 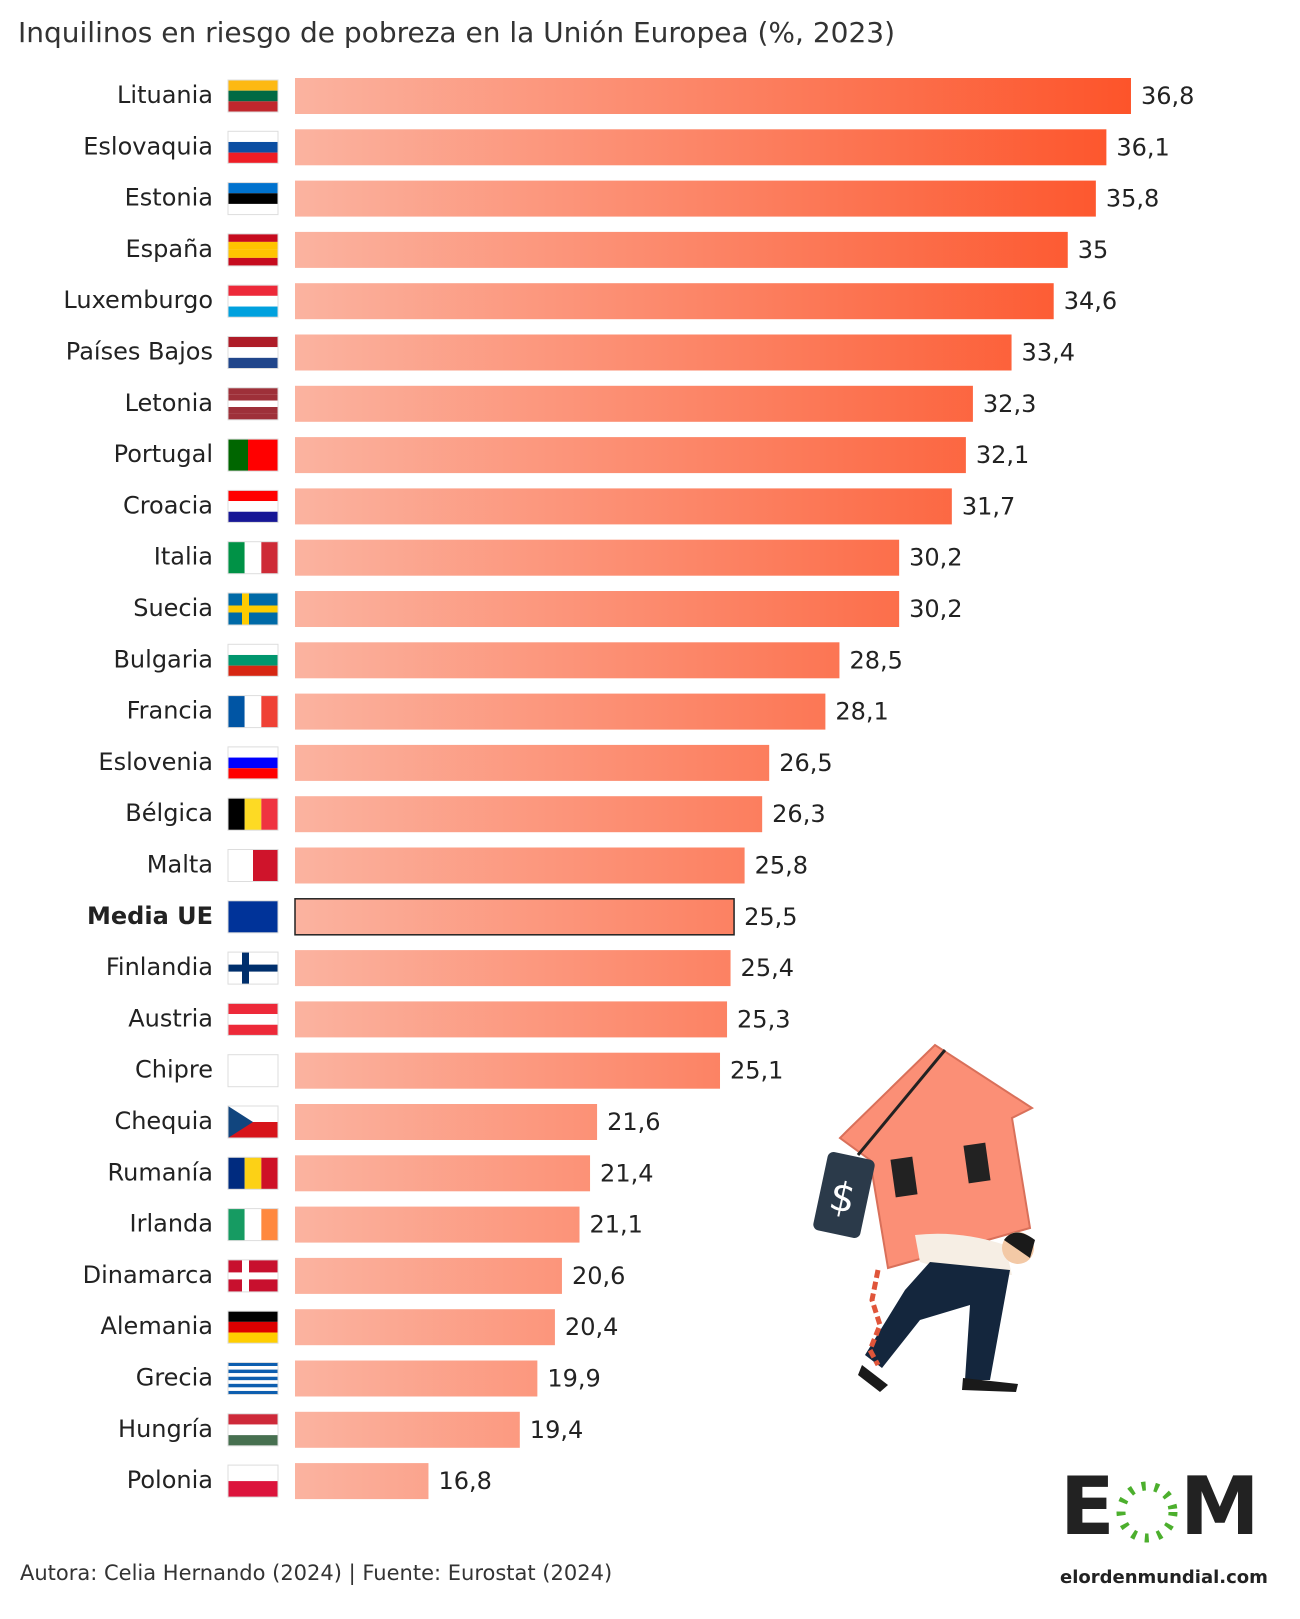 I want to click on value-label: 32,1, so click(x=1002, y=455).